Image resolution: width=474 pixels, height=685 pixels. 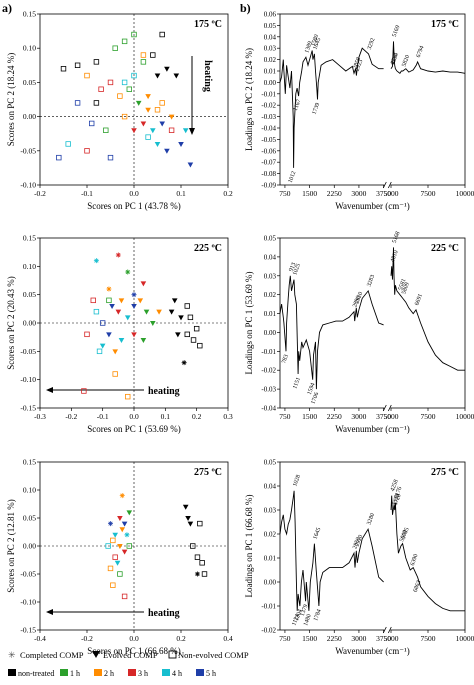 I want to click on y-tick-label: 0.10, so click(x=29, y=266).